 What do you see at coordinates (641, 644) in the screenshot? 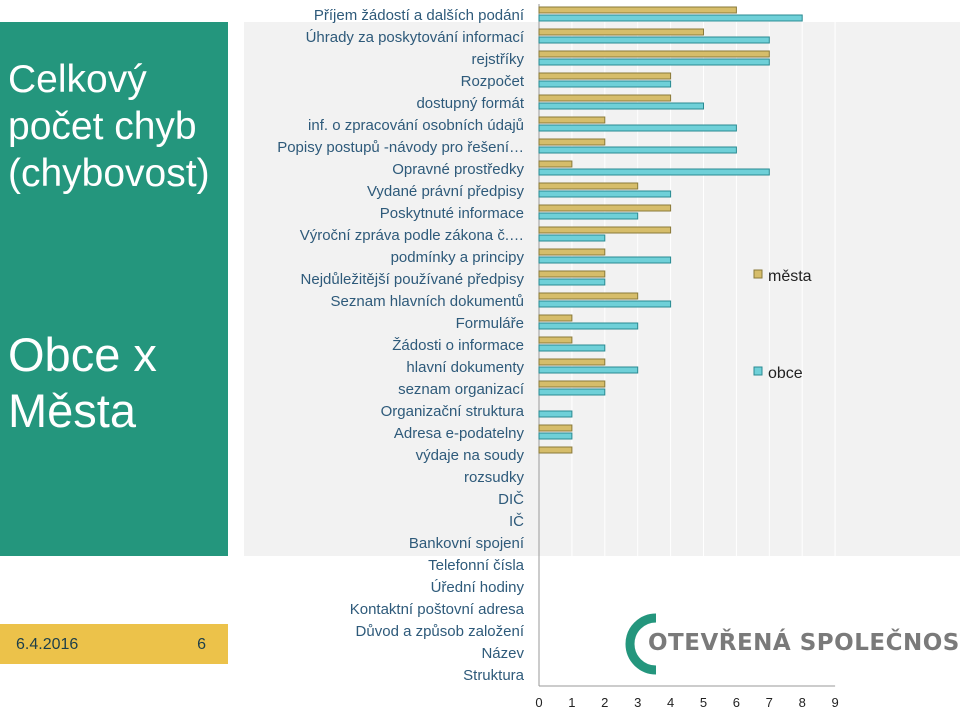
I see `logo-mark-icon` at bounding box center [641, 644].